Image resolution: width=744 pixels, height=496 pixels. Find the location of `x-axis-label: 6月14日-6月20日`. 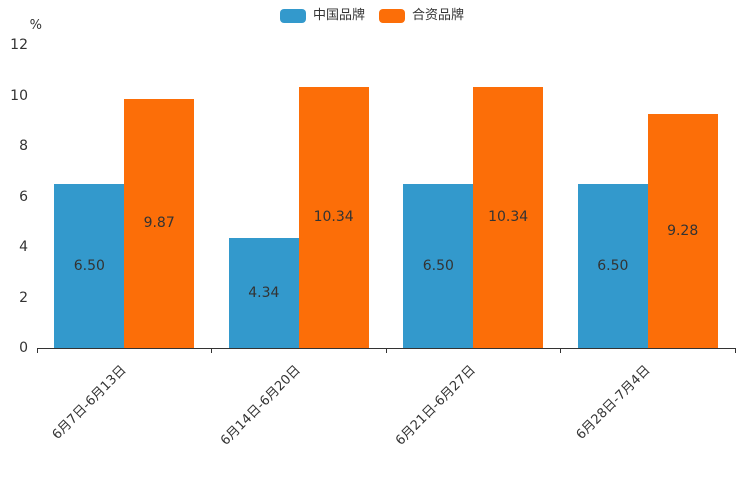

x-axis-label: 6月14日-6月20日 is located at coordinates (261, 405).